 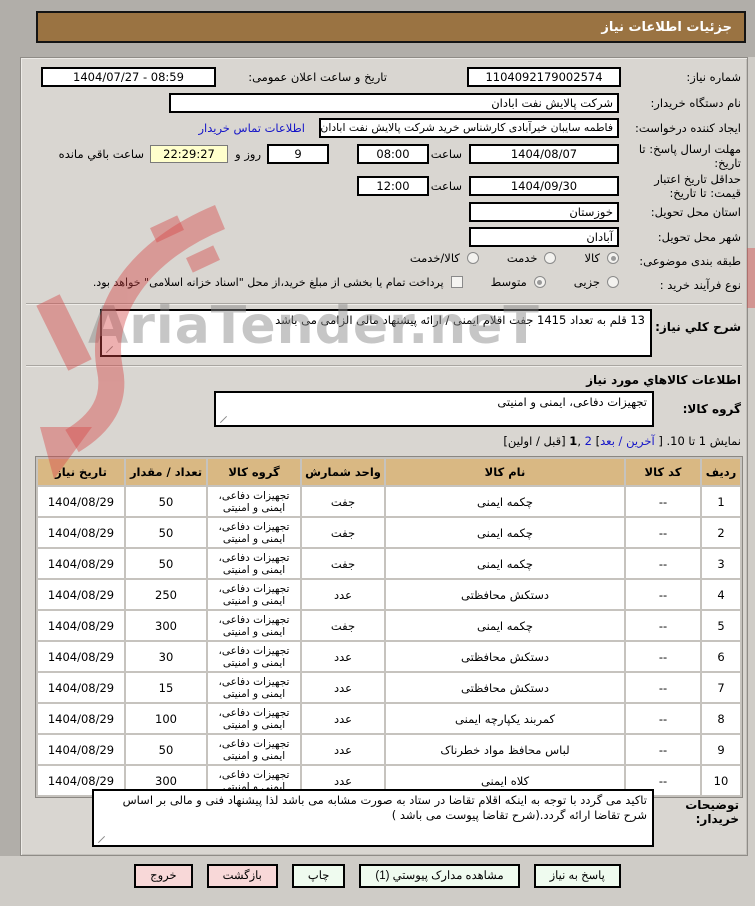 What do you see at coordinates (514, 258) in the screenshot?
I see `classification-options: کالا خدمت کالا/خدمت` at bounding box center [514, 258].